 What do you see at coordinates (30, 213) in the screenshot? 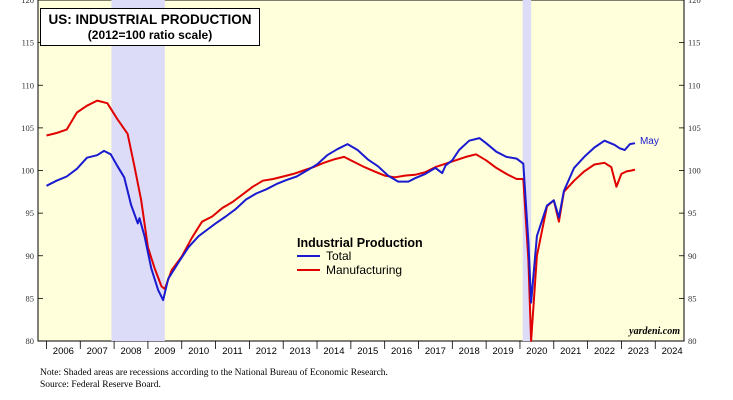
I see `y-tick-label-left: 95` at bounding box center [30, 213].